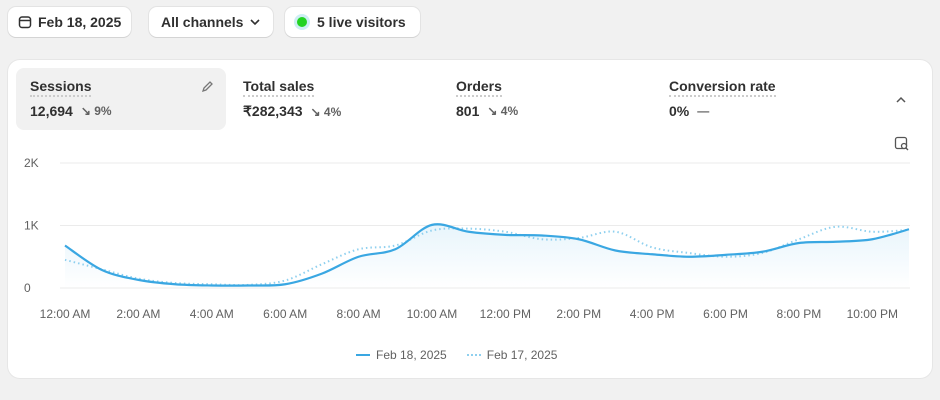 The height and width of the screenshot is (400, 940). Describe the element at coordinates (473, 355) in the screenshot. I see `legend-dotted-swatch` at that location.